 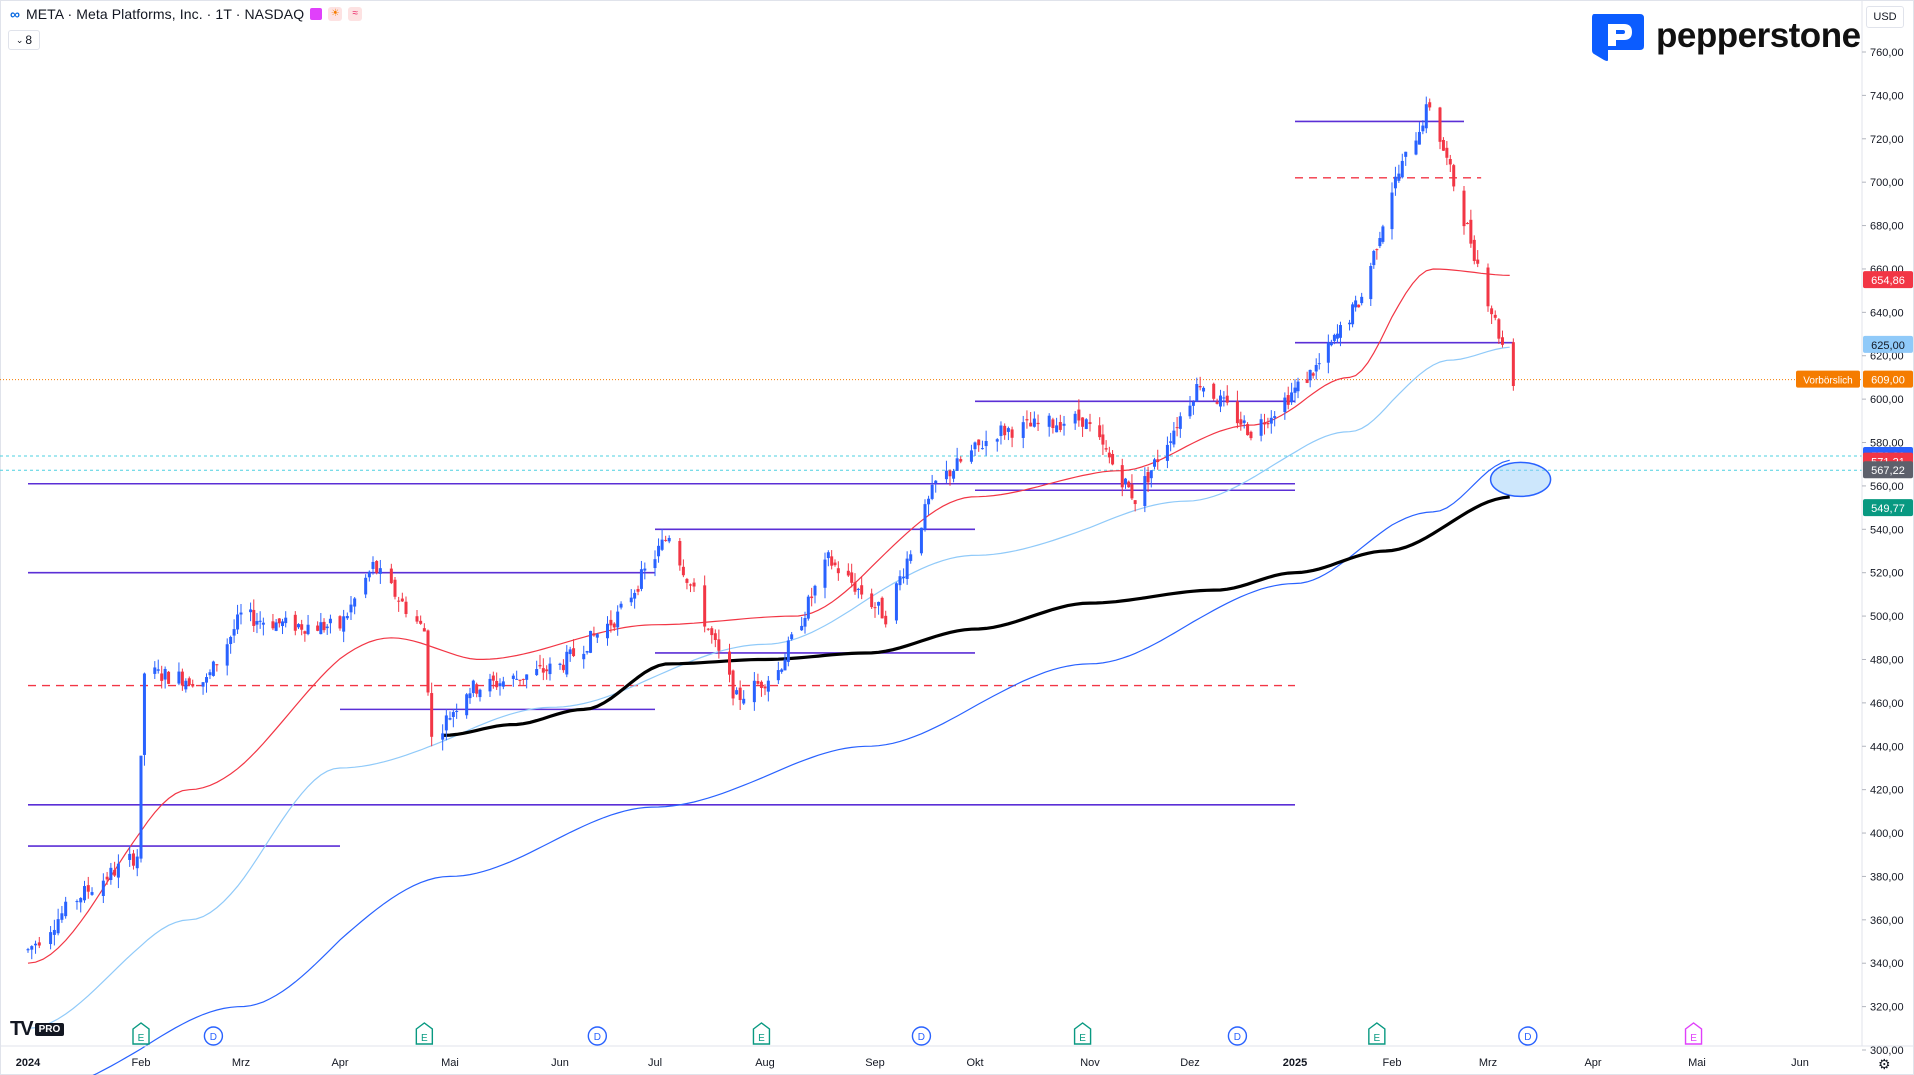 What do you see at coordinates (1520, 479) in the screenshot?
I see `target-zone-ellipse` at bounding box center [1520, 479].